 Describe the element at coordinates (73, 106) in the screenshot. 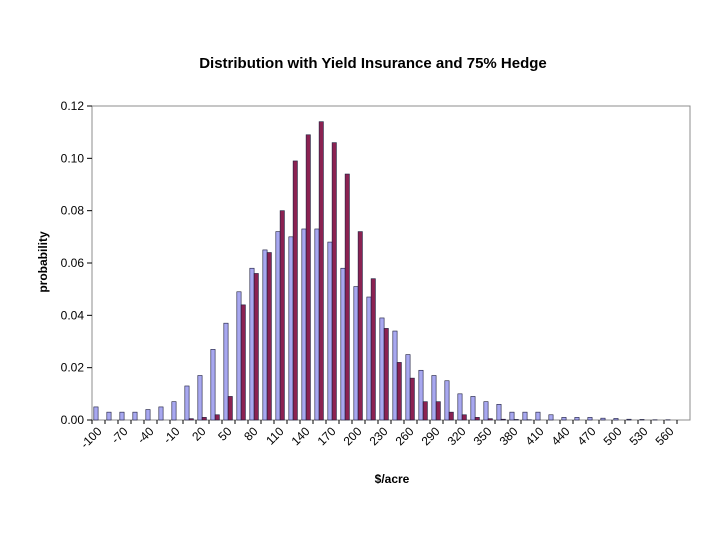

I see `y-tick-label: 0.12` at that location.